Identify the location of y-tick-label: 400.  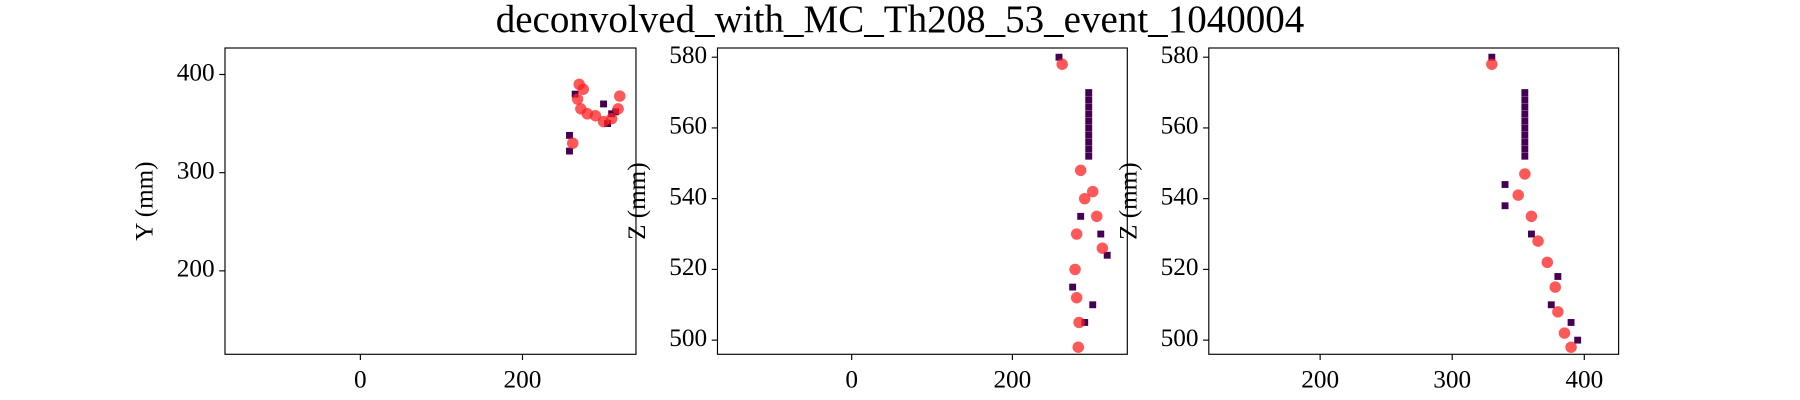
(196, 72).